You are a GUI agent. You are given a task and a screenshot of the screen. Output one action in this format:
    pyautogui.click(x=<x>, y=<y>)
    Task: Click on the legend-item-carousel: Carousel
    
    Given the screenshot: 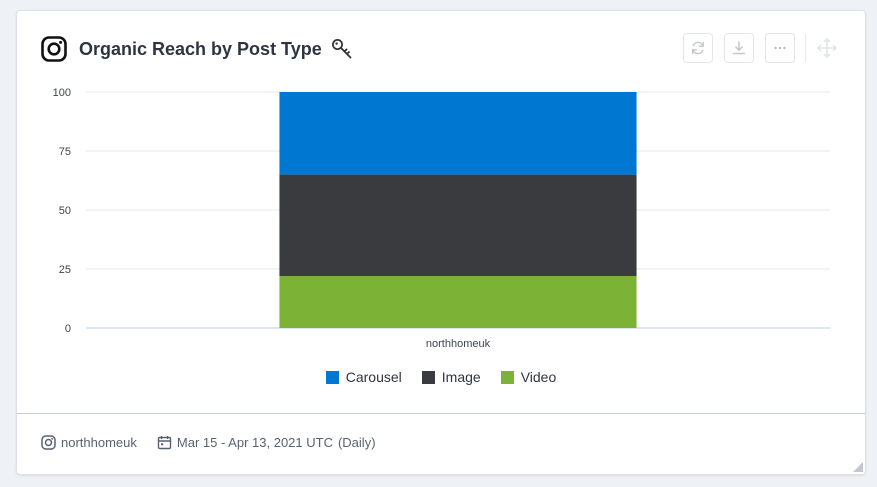 What is the action you would take?
    pyautogui.click(x=363, y=377)
    